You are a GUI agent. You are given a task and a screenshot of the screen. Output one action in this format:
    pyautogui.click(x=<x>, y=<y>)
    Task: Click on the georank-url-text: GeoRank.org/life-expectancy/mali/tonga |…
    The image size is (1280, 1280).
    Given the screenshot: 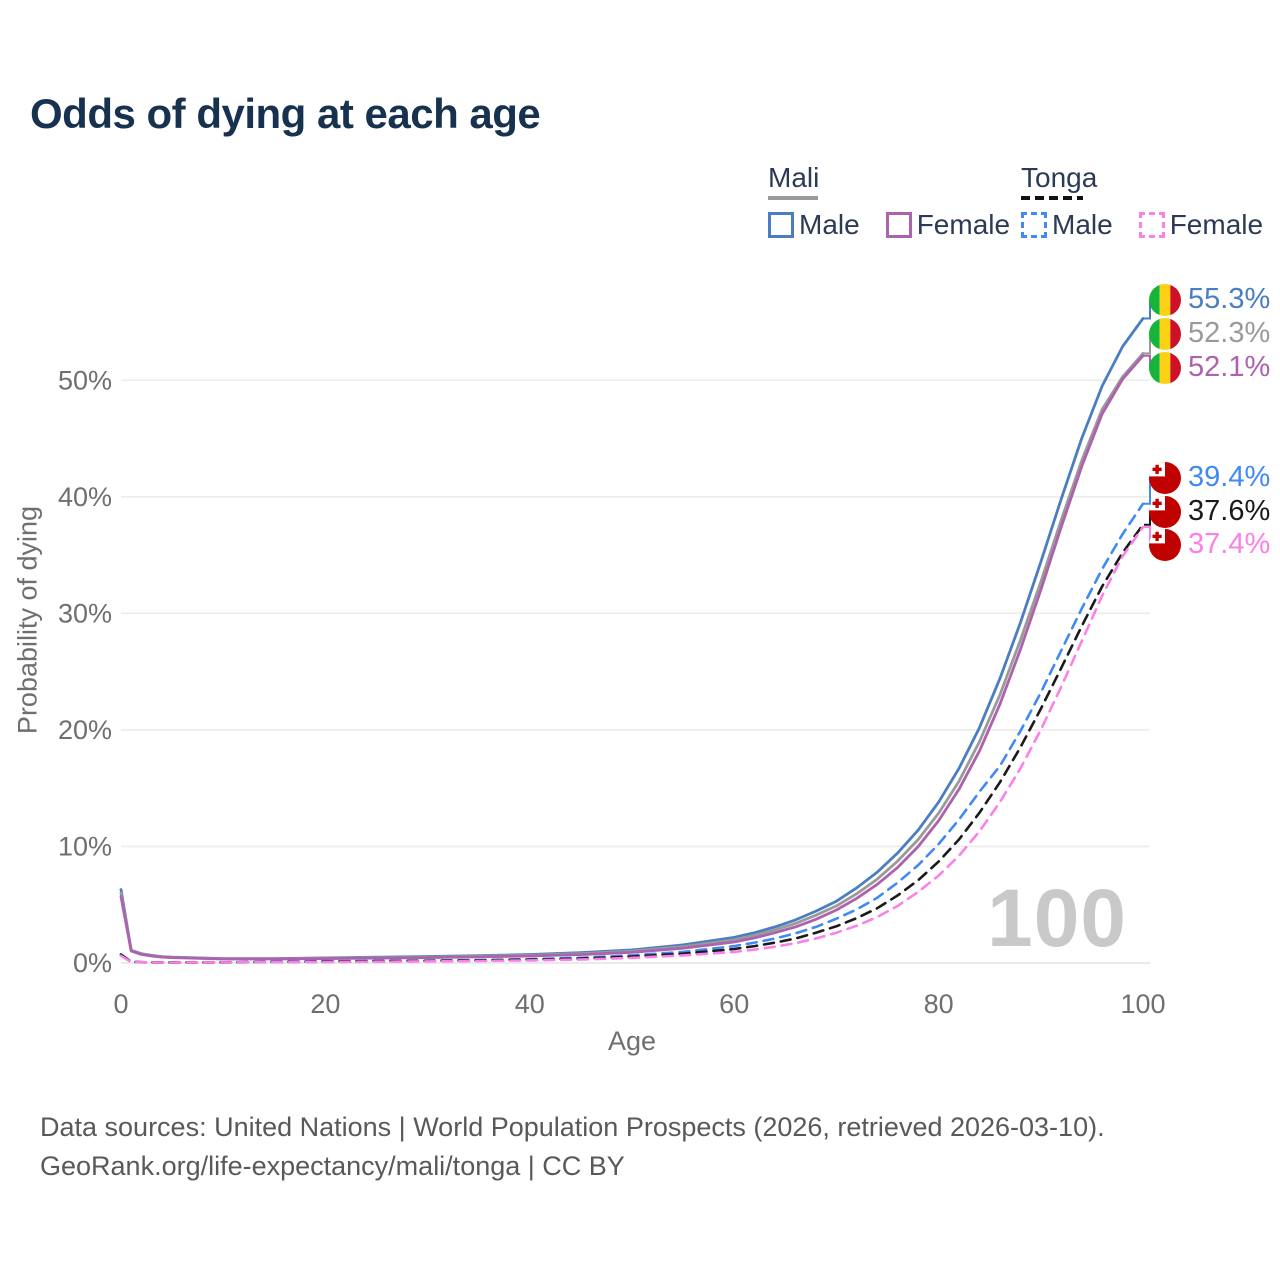 What is the action you would take?
    pyautogui.click(x=332, y=1166)
    